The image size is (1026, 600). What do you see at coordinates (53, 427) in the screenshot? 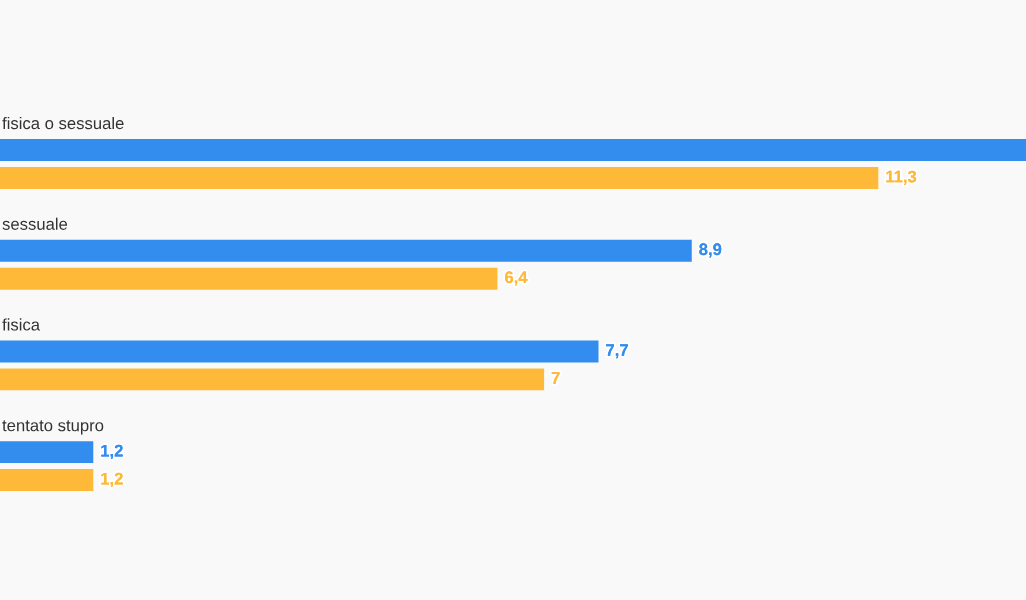
I see `y-tick-label: tentato stupro` at bounding box center [53, 427].